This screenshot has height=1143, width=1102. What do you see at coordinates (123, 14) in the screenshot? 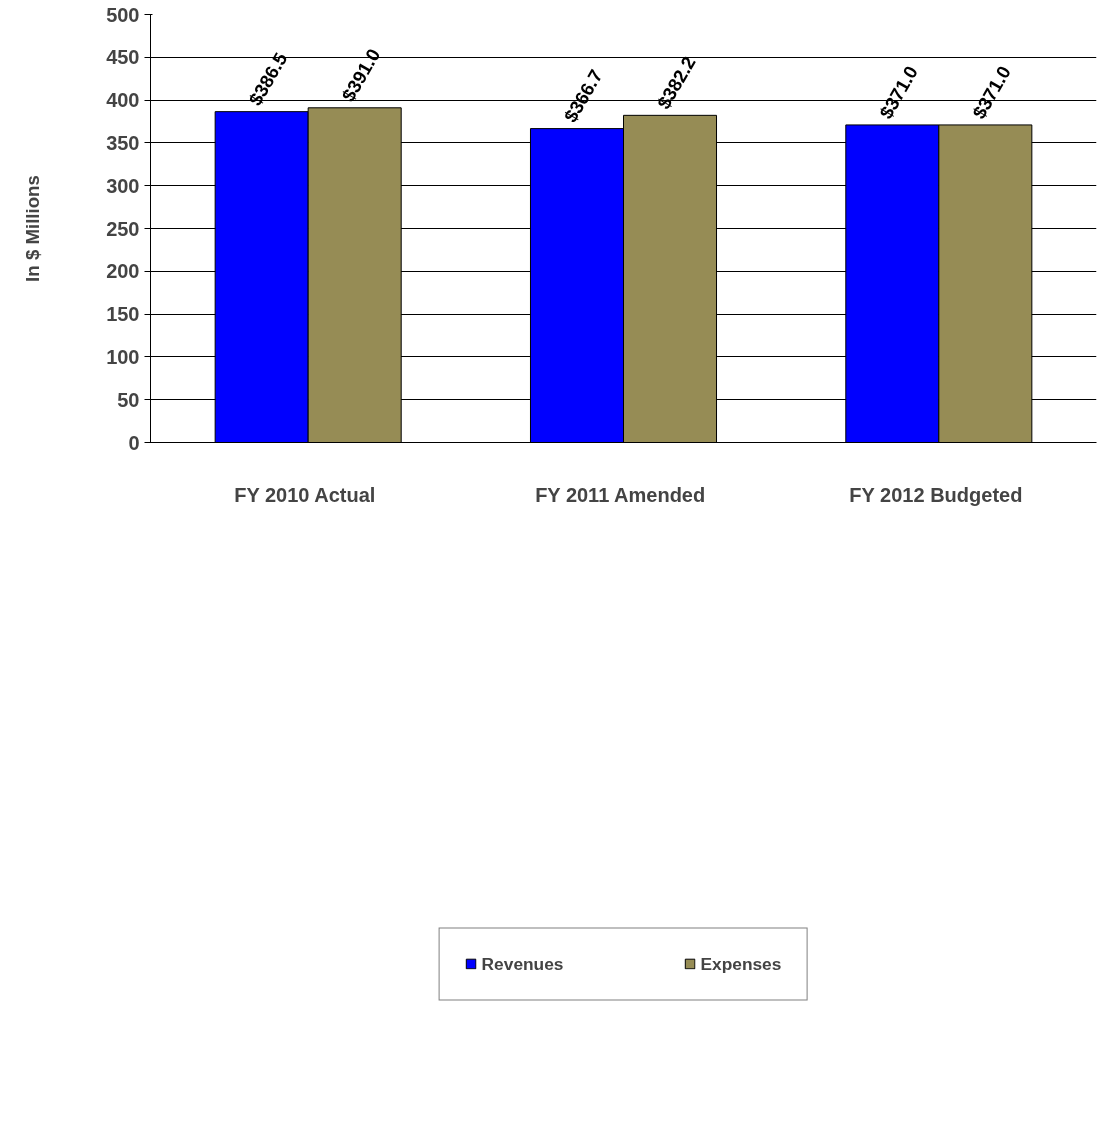
I see `y-tick-label: 500` at bounding box center [123, 14].